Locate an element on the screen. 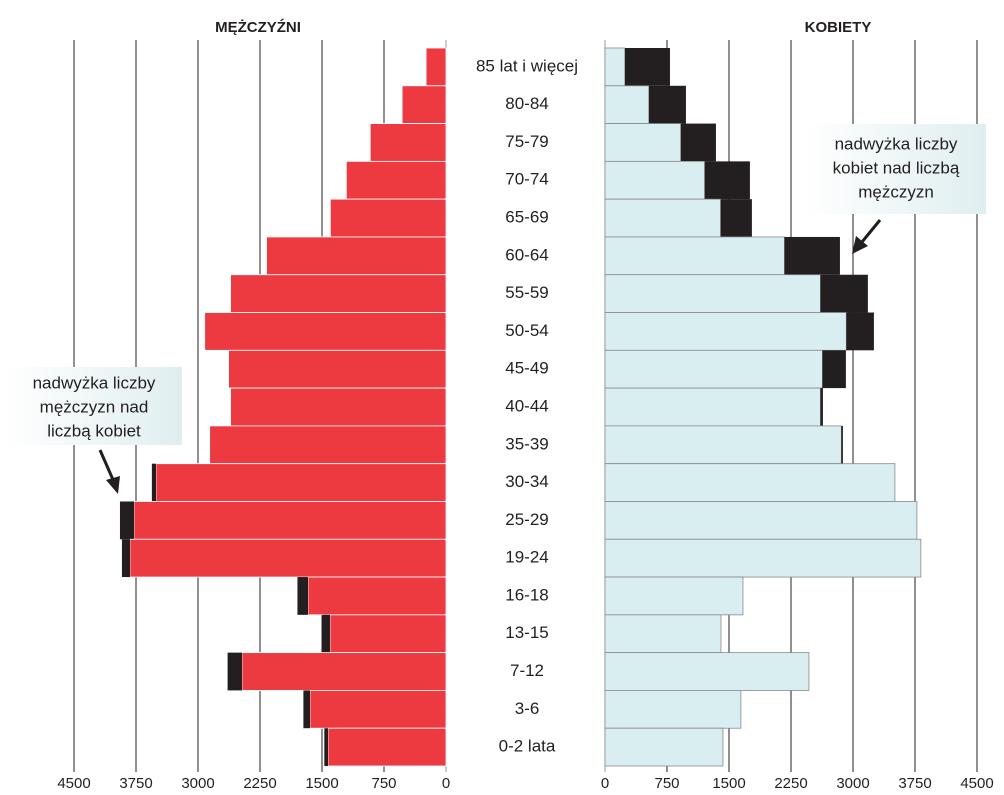 Image resolution: width=1004 pixels, height=795 pixels. category-label: 16-18 is located at coordinates (526, 594).